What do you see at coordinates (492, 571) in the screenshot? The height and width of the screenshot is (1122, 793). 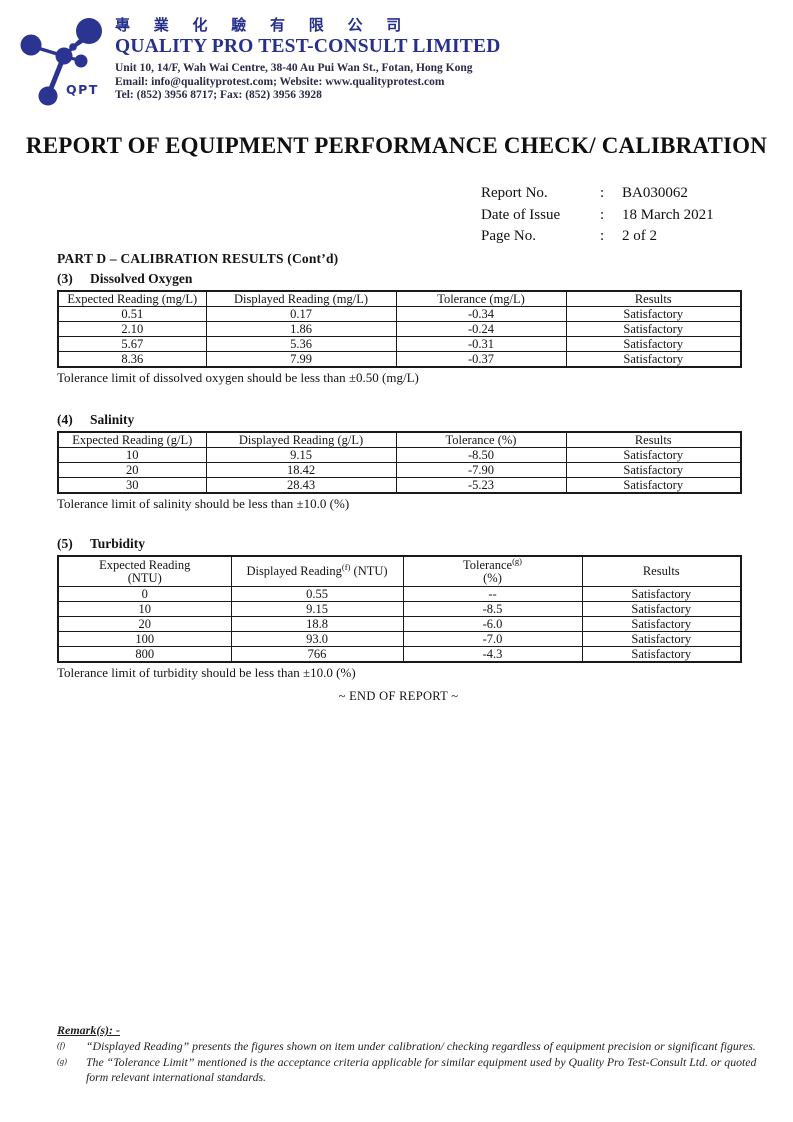 I see `col-tolerance: Tolerance(g) (%)` at bounding box center [492, 571].